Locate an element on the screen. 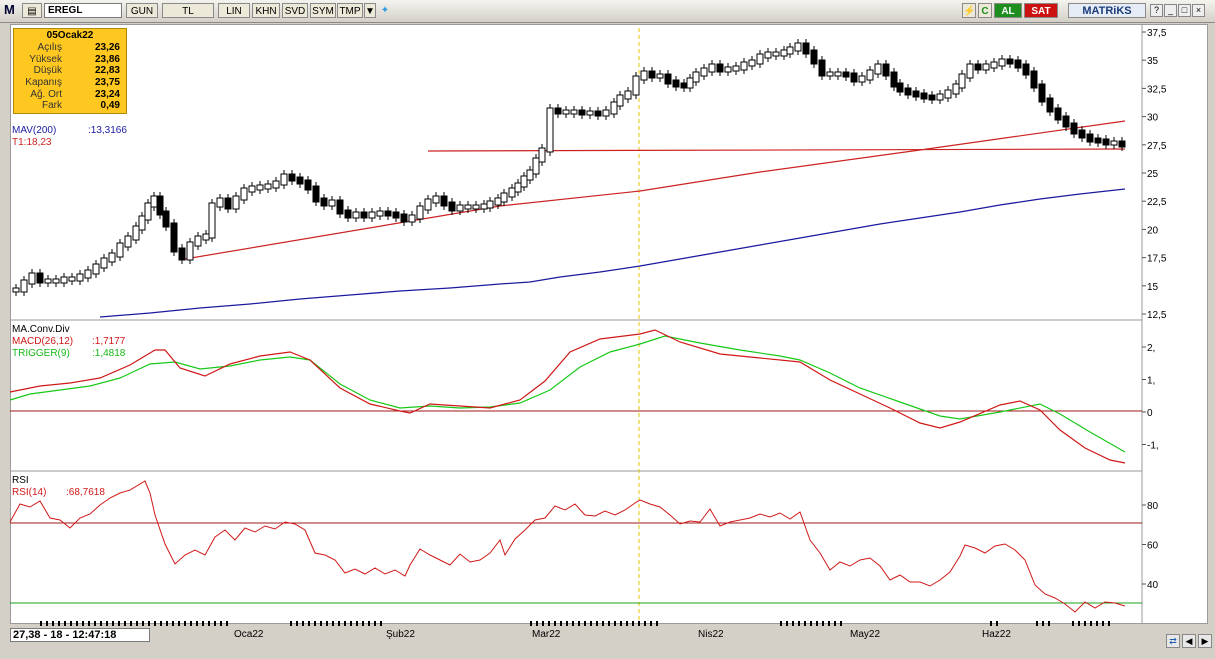 The height and width of the screenshot is (659, 1215). sym-button: SYM is located at coordinates (323, 10).